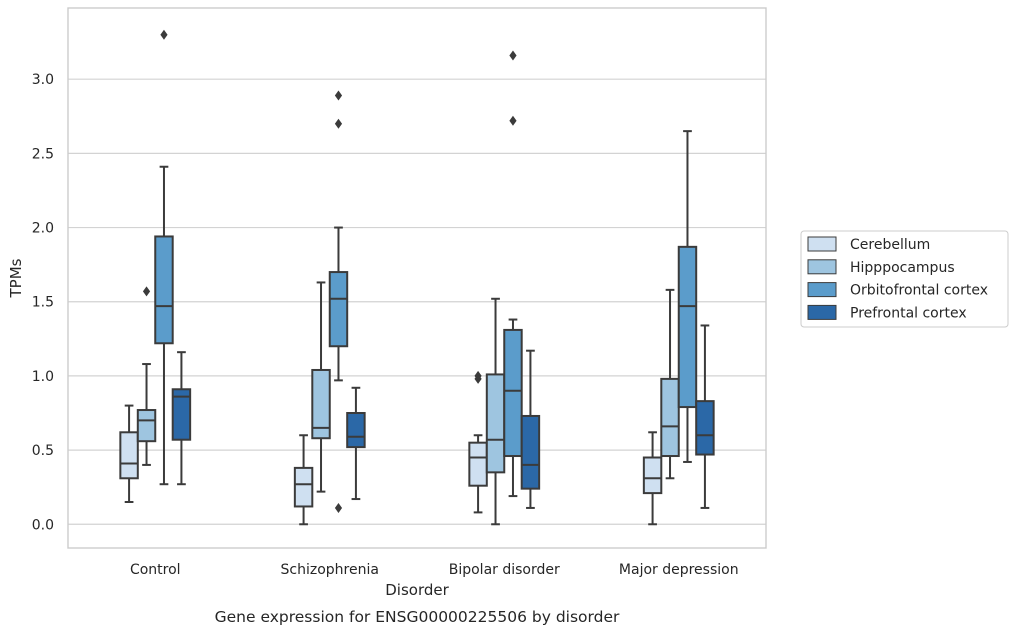 This screenshot has height=634, width=1018. I want to click on y-tick-label: 1.0, so click(43, 377).